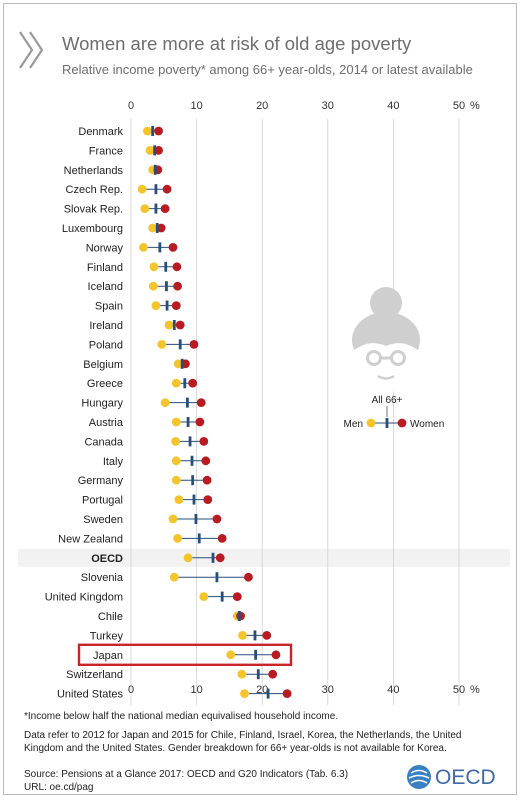  Describe the element at coordinates (371, 423) in the screenshot. I see `legend-men-dot` at that location.